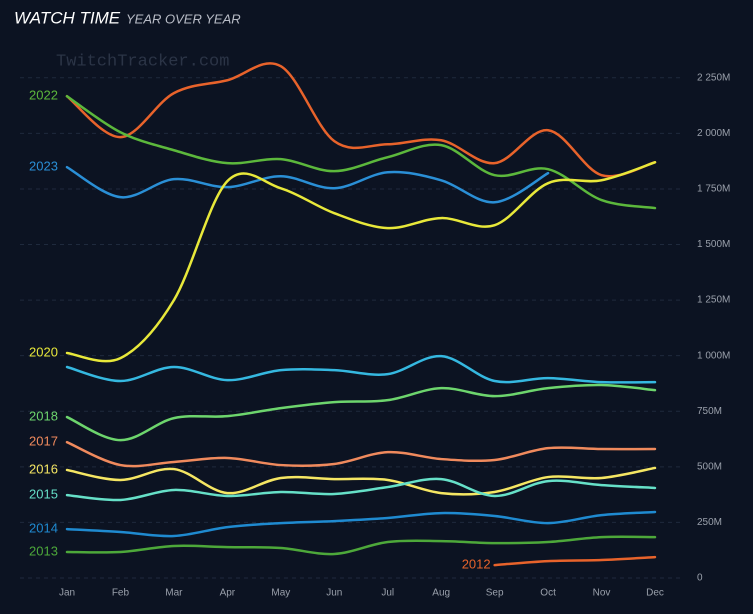 The width and height of the screenshot is (753, 614). Describe the element at coordinates (121, 593) in the screenshot. I see `x-tick-label: Feb` at that location.